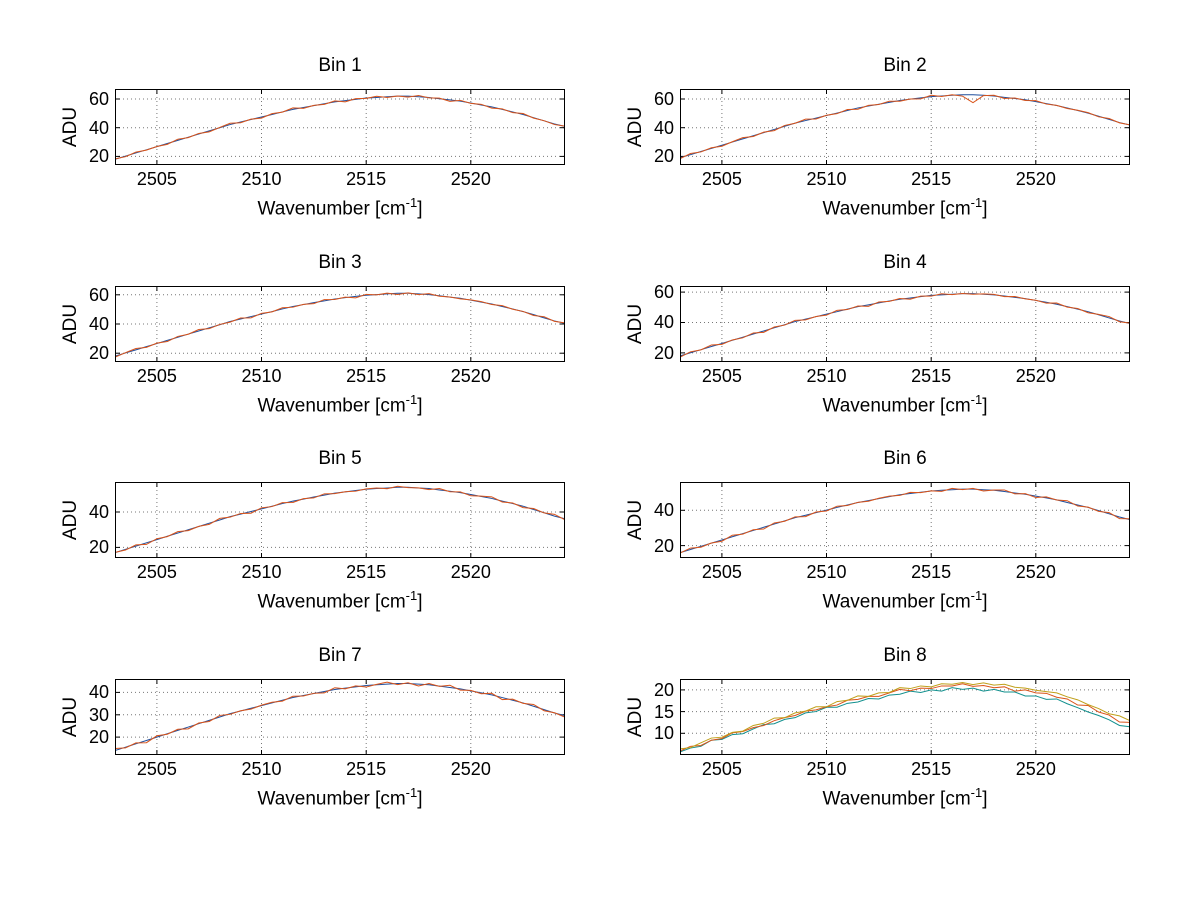  Describe the element at coordinates (98, 714) in the screenshot. I see `y-tick-label: 30` at that location.